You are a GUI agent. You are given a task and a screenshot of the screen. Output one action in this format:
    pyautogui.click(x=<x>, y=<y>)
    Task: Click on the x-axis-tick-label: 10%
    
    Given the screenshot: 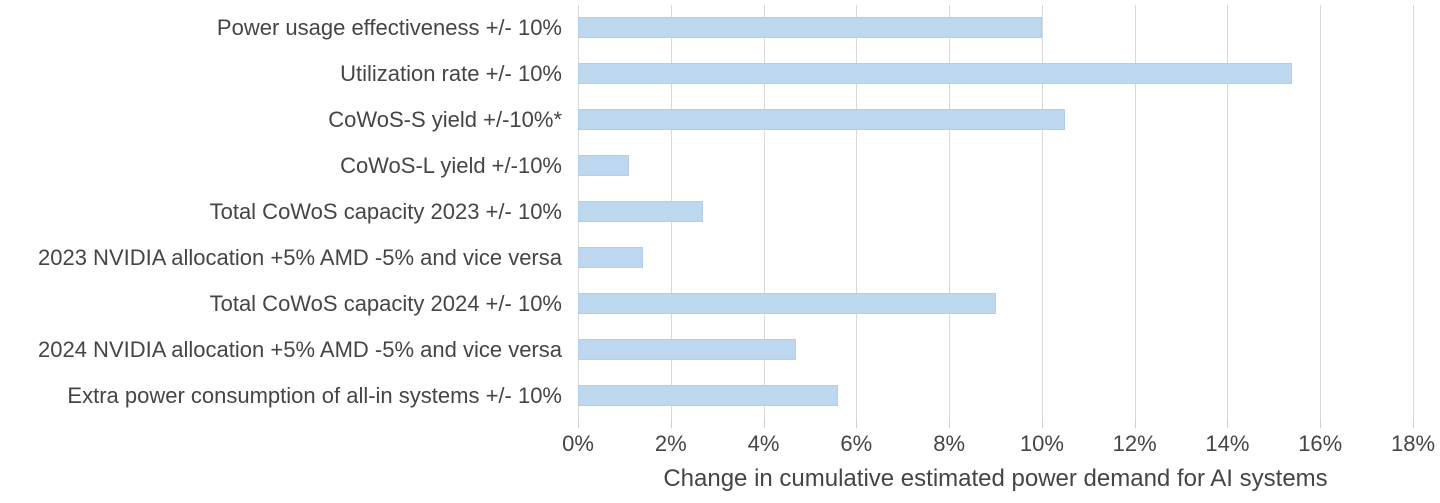 What is the action you would take?
    pyautogui.click(x=1041, y=443)
    